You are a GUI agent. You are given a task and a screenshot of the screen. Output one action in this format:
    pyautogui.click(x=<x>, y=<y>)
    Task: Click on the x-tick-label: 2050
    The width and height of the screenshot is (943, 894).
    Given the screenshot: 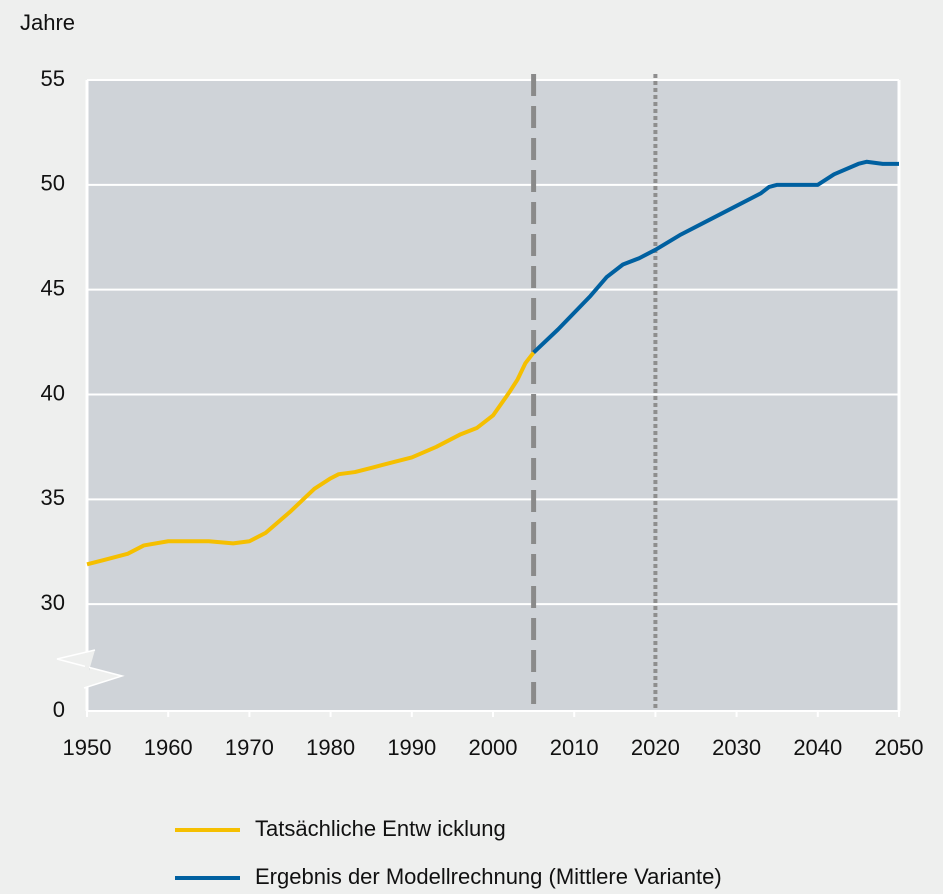 What is the action you would take?
    pyautogui.click(x=899, y=747)
    